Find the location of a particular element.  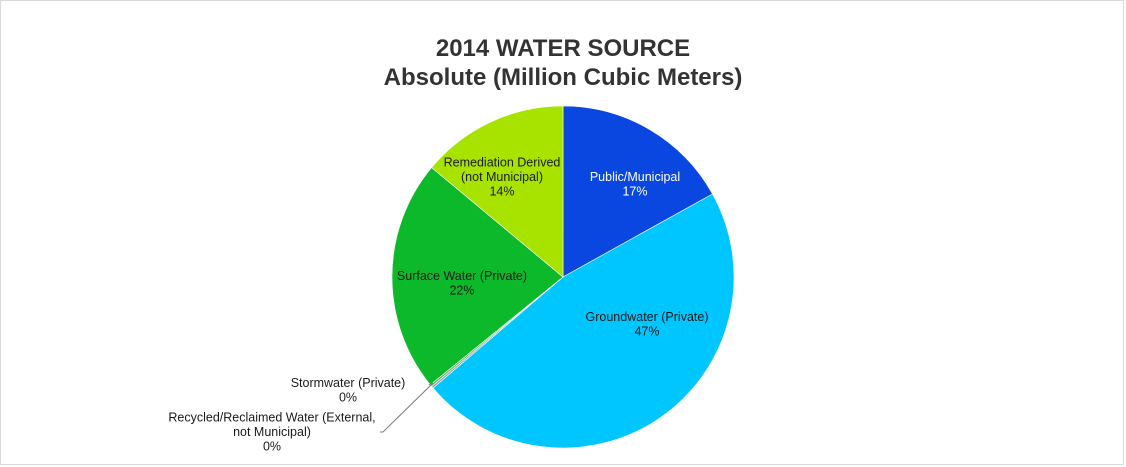

slice-label-1: Groundwater (Private) 47% is located at coordinates (647, 324).